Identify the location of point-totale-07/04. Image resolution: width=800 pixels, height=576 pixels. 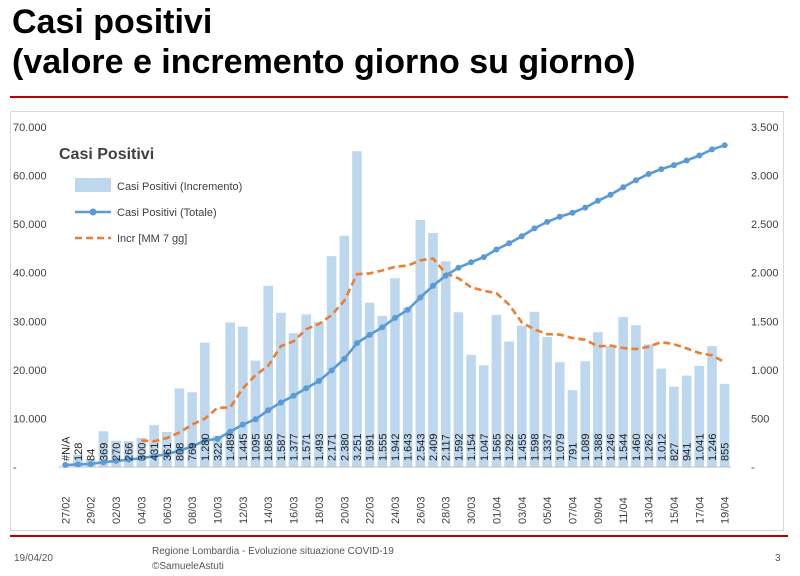
(572, 212).